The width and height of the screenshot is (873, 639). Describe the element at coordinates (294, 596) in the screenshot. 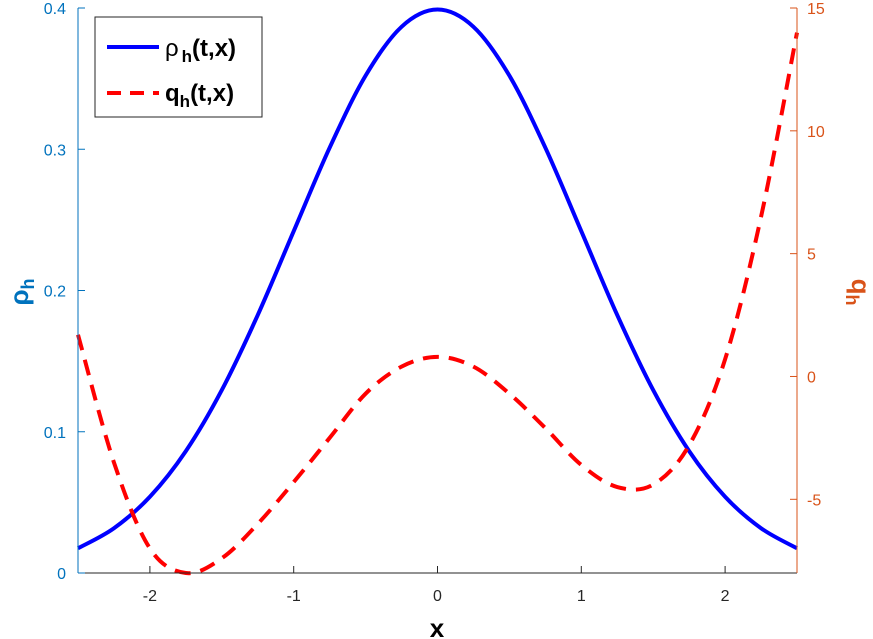

I see `x-tick-label: -1` at that location.